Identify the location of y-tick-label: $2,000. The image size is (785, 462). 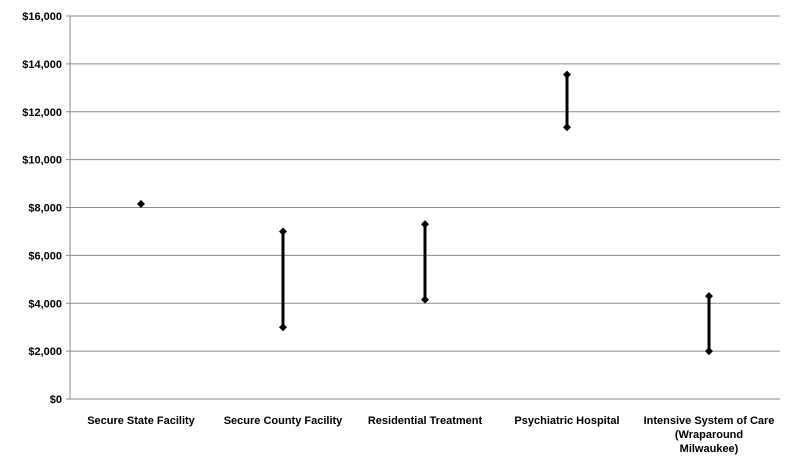
(45, 352).